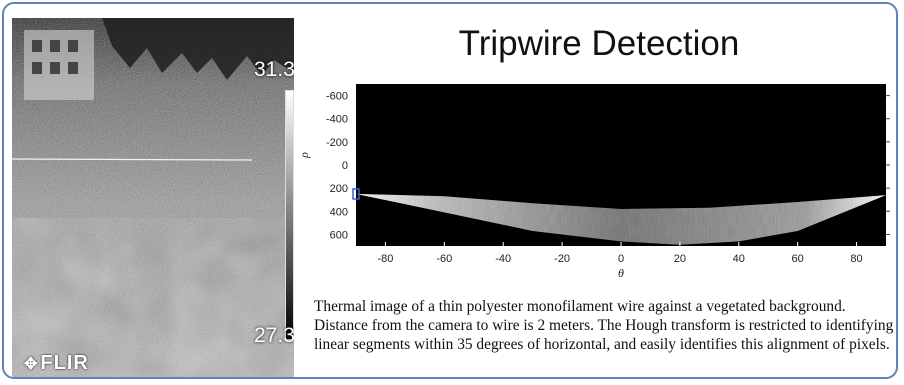  I want to click on flir-logo: ✥ FLIR, so click(56, 363).